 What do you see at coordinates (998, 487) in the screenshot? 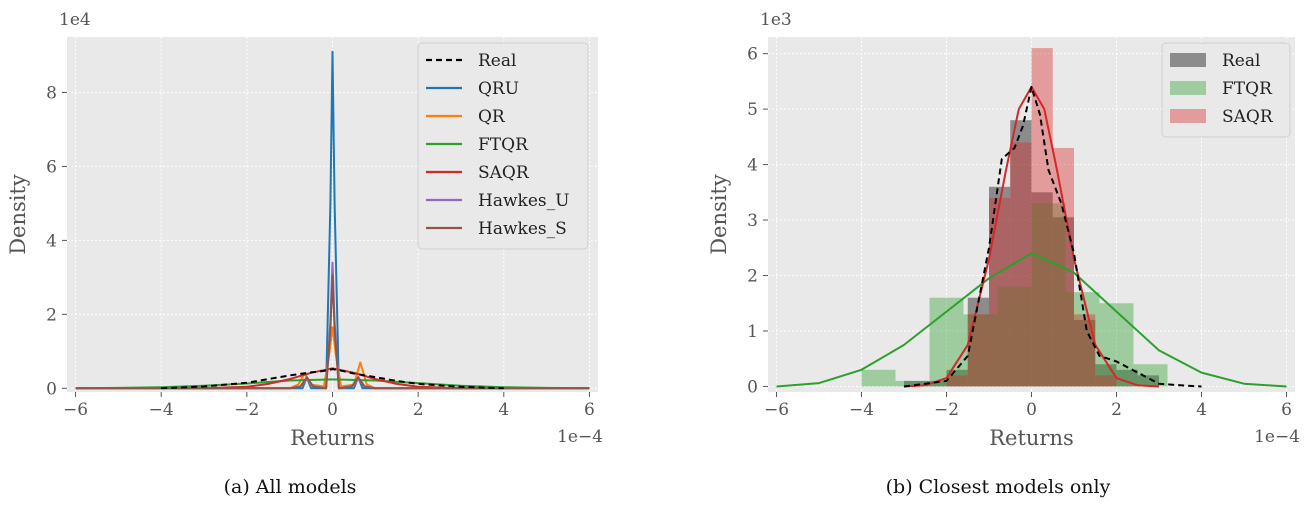
I see `figure-caption: (b) Closest models only` at bounding box center [998, 487].